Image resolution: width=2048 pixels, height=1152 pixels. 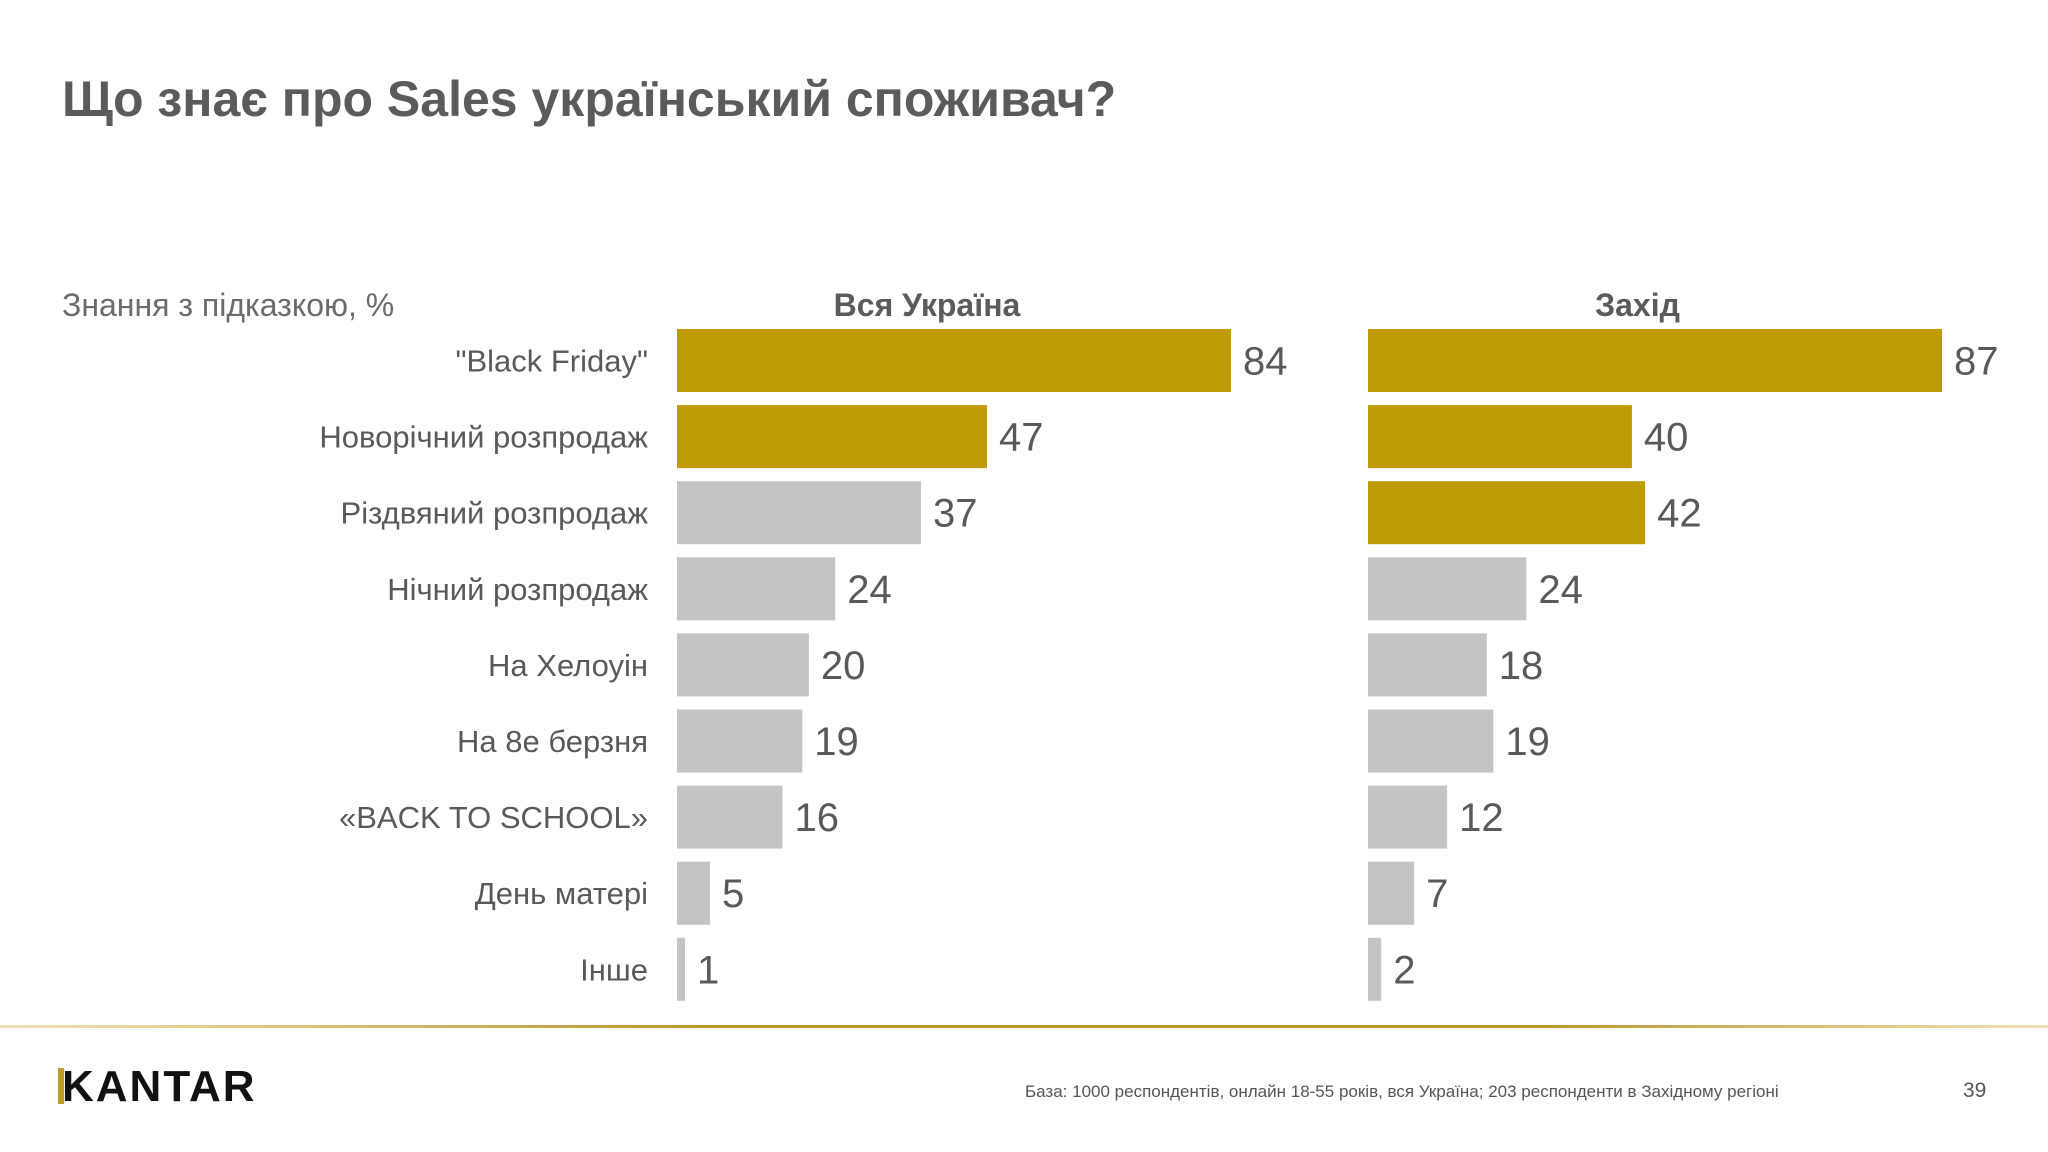 I want to click on value-label-west: 19, so click(x=1527, y=742).